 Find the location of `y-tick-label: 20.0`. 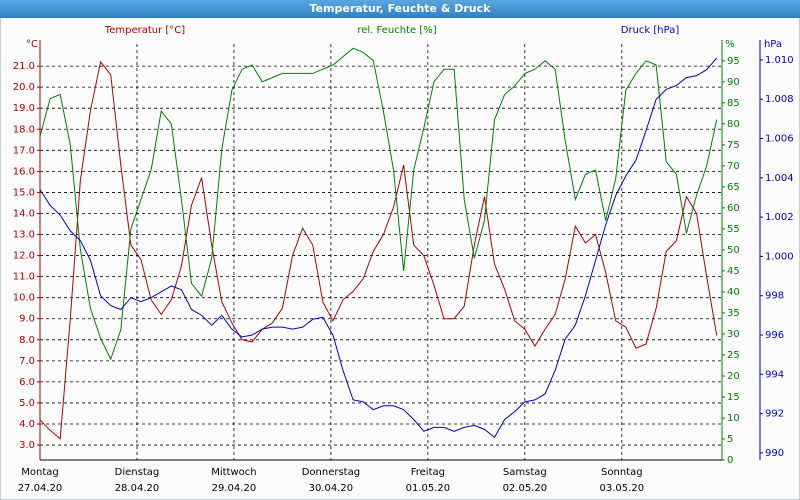

y-tick-label: 20.0 is located at coordinates (24, 87).